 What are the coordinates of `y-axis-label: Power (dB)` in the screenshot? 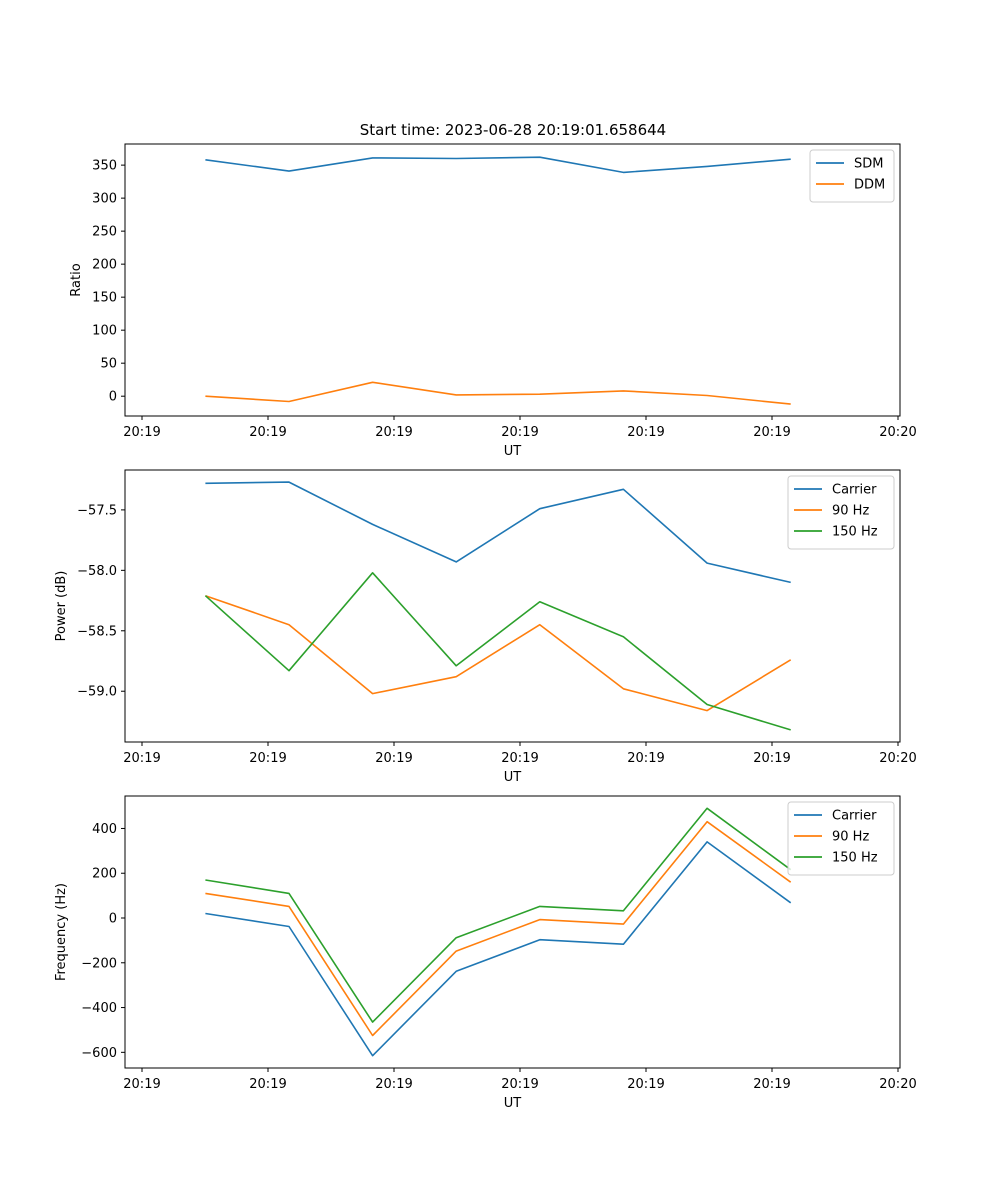 It's located at (61, 606).